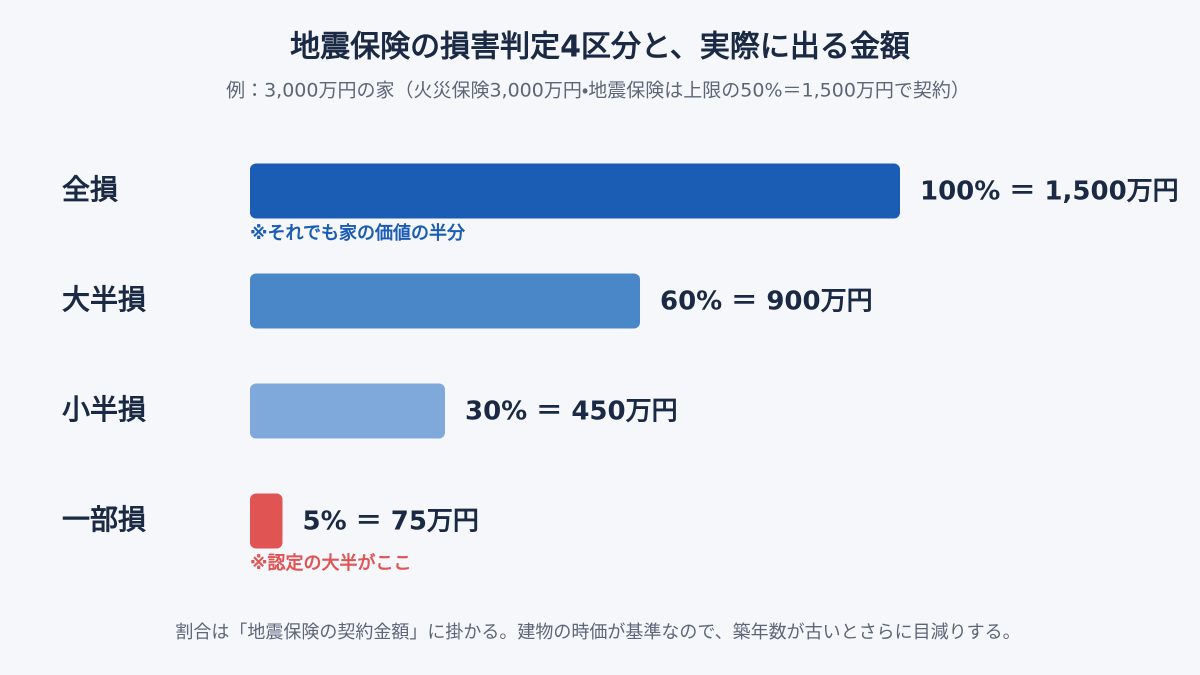 The image size is (1200, 675). Describe the element at coordinates (1049, 192) in the screenshot. I see `value-label: 100% ＝ 1,500万円` at that location.